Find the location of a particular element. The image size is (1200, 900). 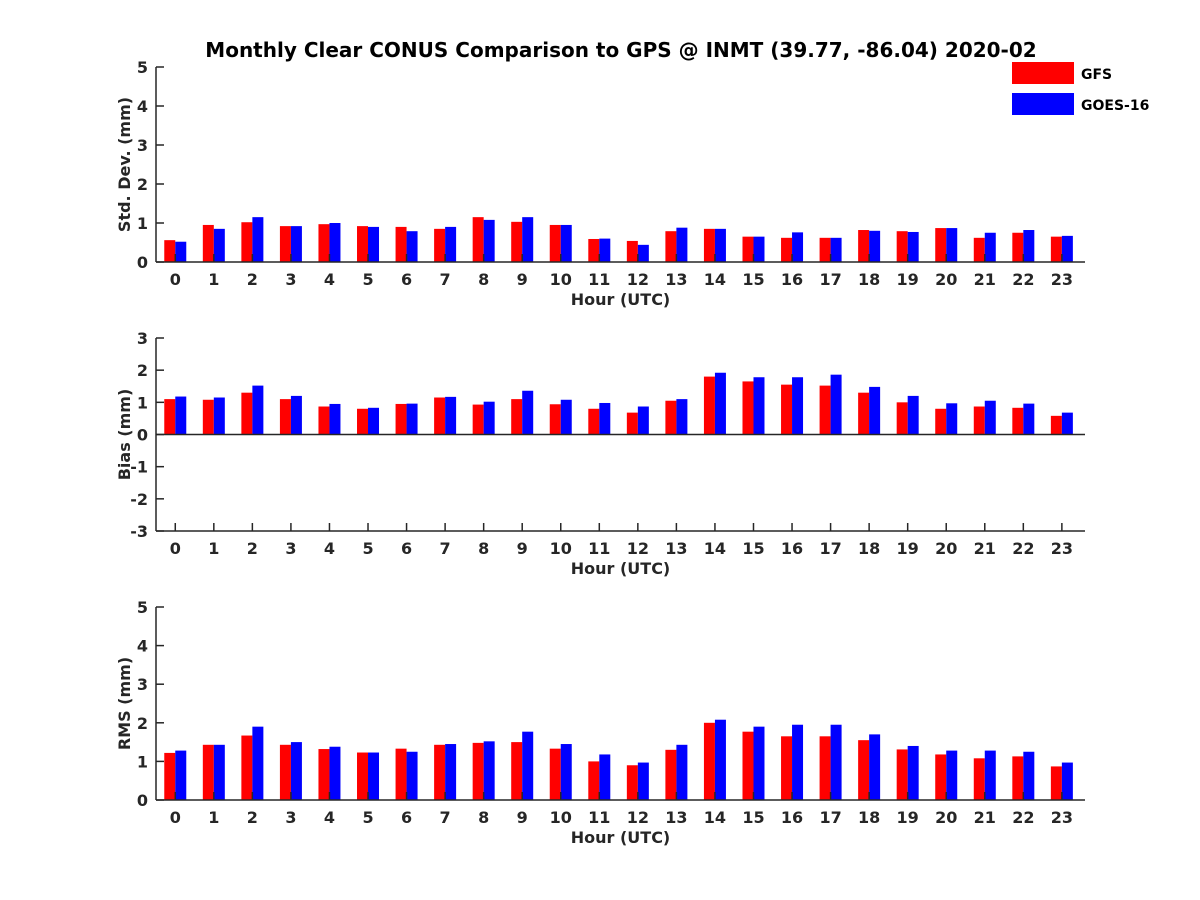

legend-swatch-gfs is located at coordinates (1043, 73).